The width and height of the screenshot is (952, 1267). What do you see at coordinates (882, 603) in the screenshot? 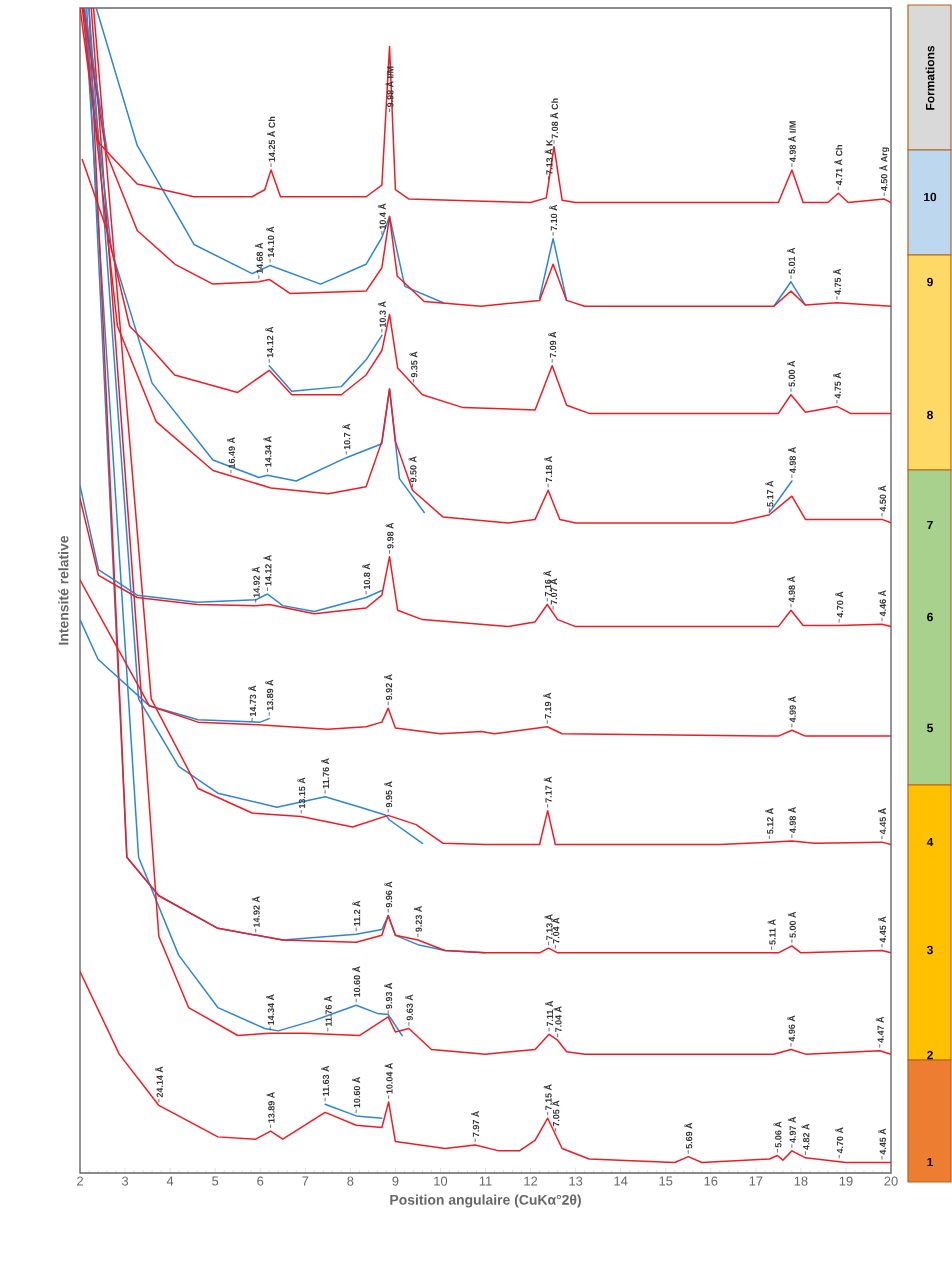
I see `annotation: 4.46 Å` at bounding box center [882, 603].